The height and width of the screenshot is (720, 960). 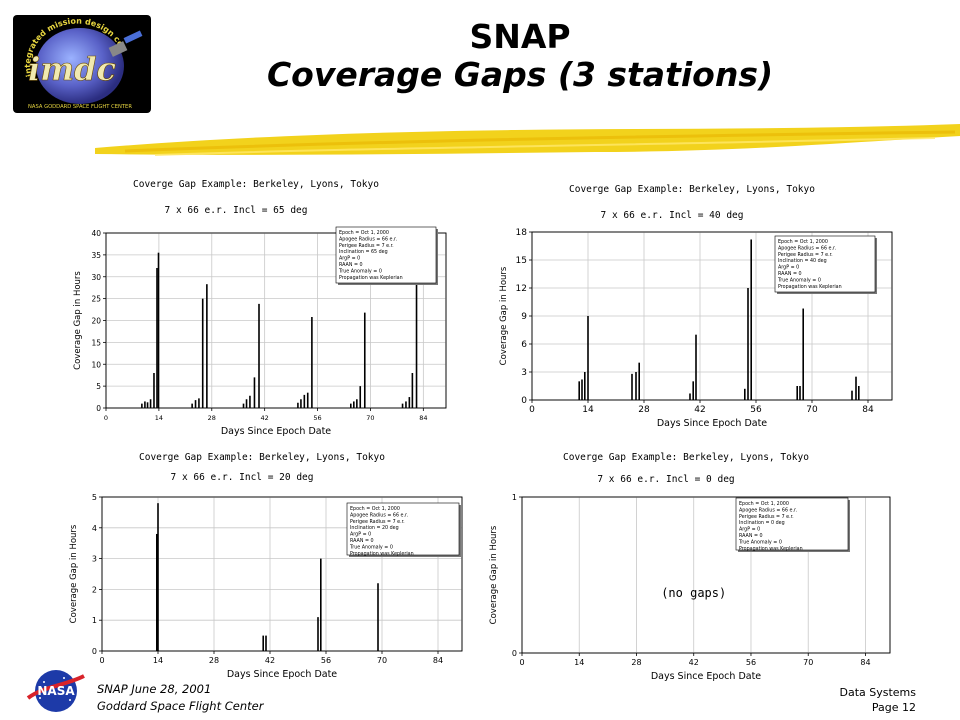 I want to click on page-title: SNAP Coverage Gaps (3 stations), so click(x=520, y=56).